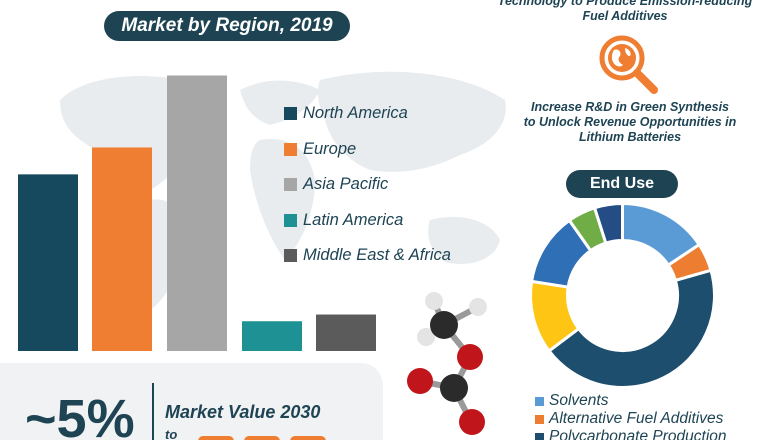 The image size is (780, 440). I want to click on legend-item-middle-east-and-africa: Middle East & Africa, so click(367, 256).